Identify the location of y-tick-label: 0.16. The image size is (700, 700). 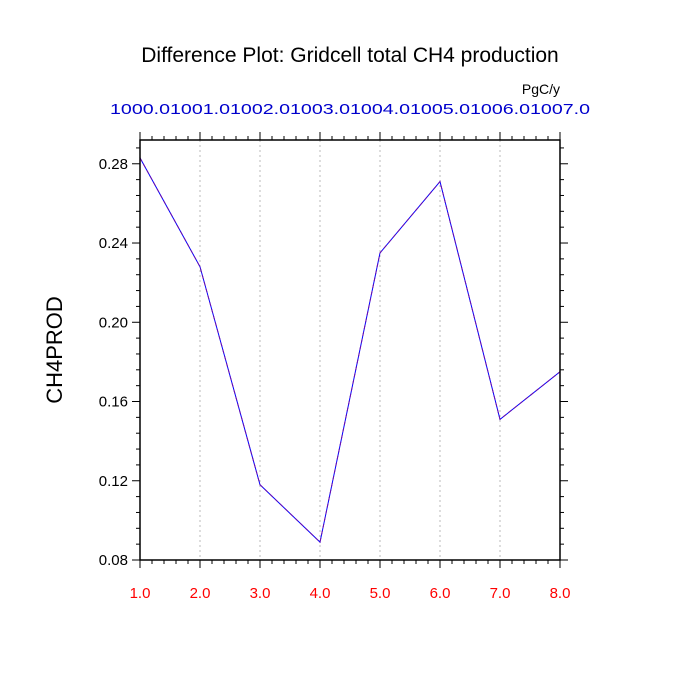
(113, 402).